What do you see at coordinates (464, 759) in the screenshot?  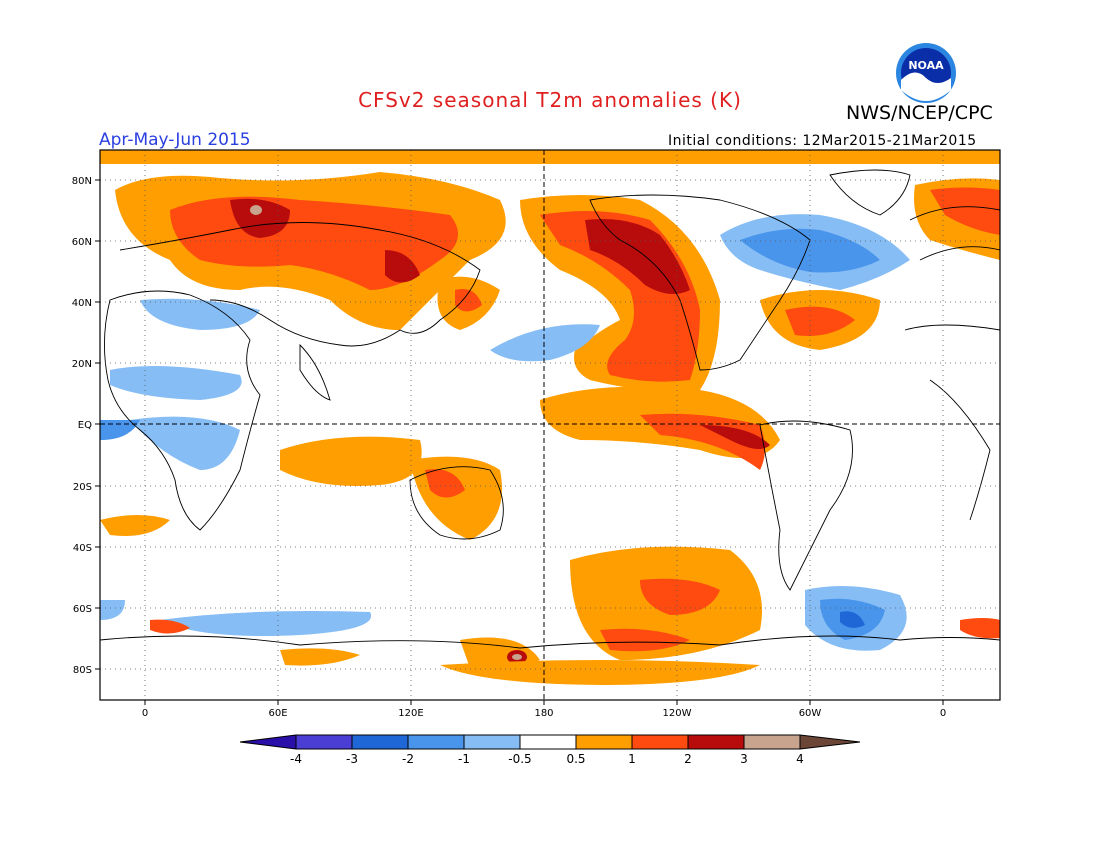 I see `colorbar-label: -1` at bounding box center [464, 759].